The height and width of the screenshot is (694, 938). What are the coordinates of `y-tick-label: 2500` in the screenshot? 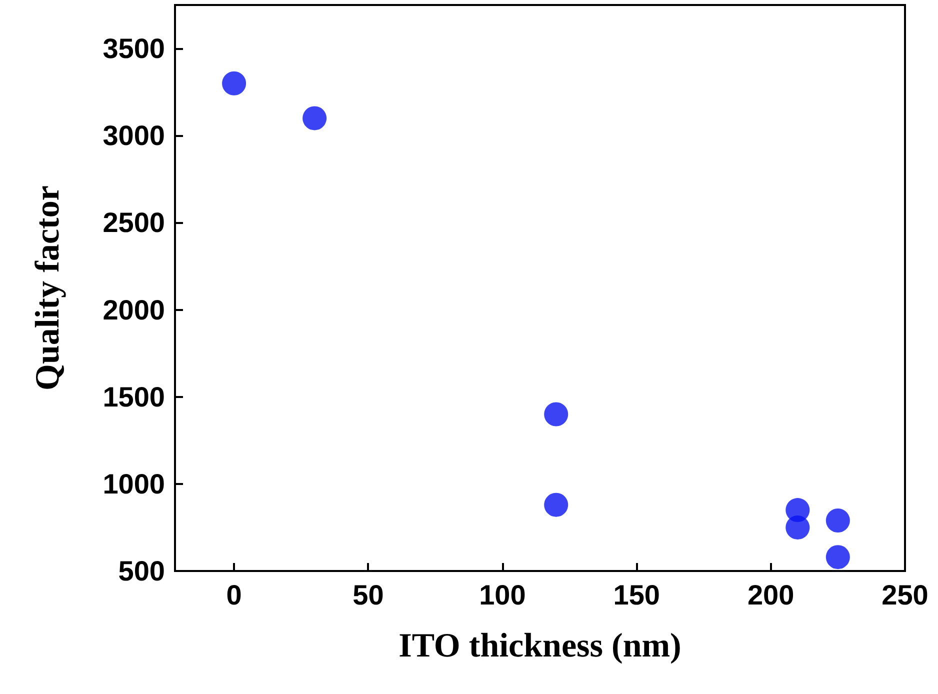 It's located at (133, 222).